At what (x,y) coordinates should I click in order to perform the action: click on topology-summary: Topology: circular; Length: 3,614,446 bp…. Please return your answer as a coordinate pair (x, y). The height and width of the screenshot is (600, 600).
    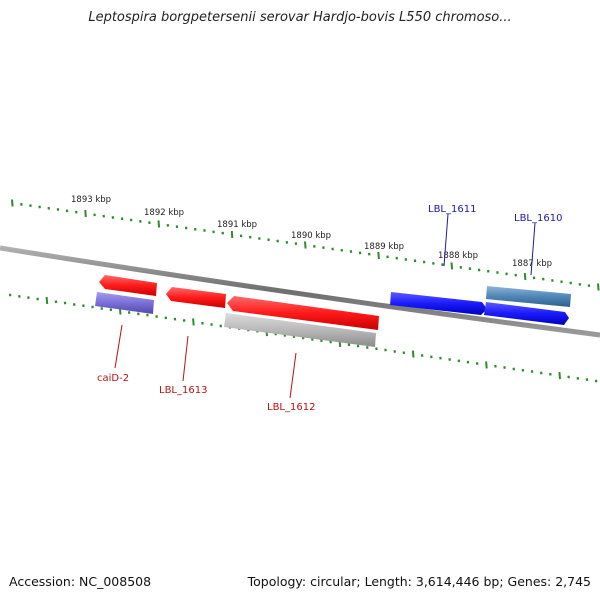
    Looking at the image, I should click on (419, 581).